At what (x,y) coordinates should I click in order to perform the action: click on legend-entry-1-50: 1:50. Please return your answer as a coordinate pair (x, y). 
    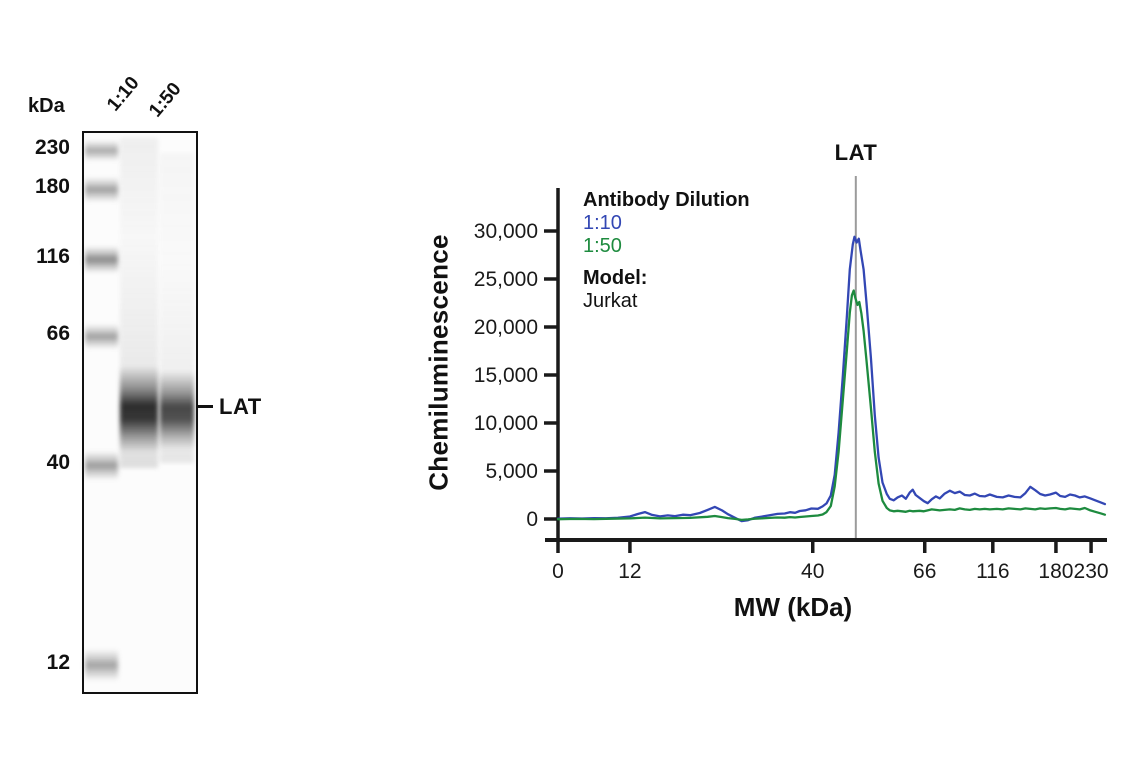
    Looking at the image, I should click on (602, 246).